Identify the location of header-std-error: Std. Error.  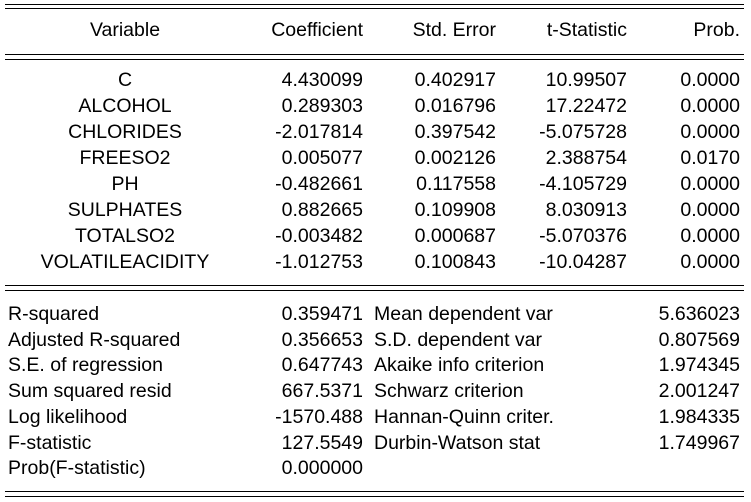
(454, 30).